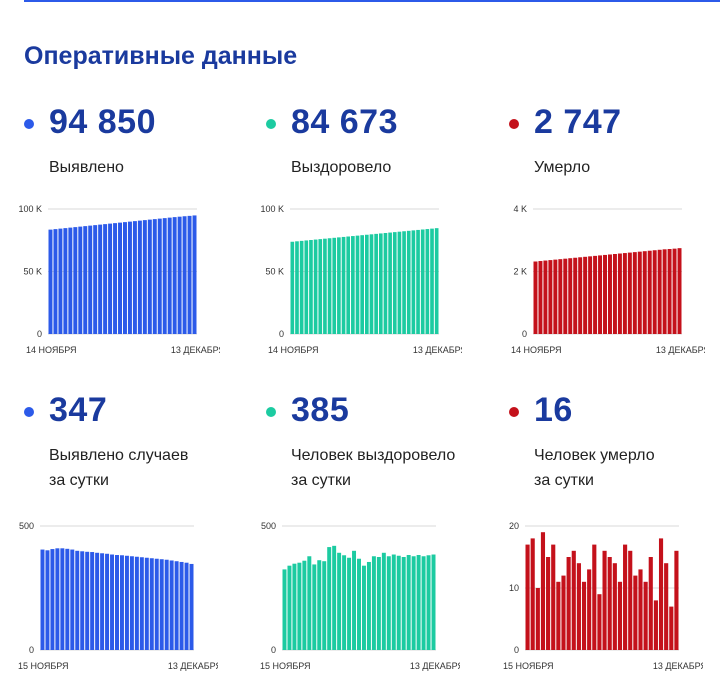 This screenshot has width=720, height=693. I want to click on top-accent-line, so click(372, 1).